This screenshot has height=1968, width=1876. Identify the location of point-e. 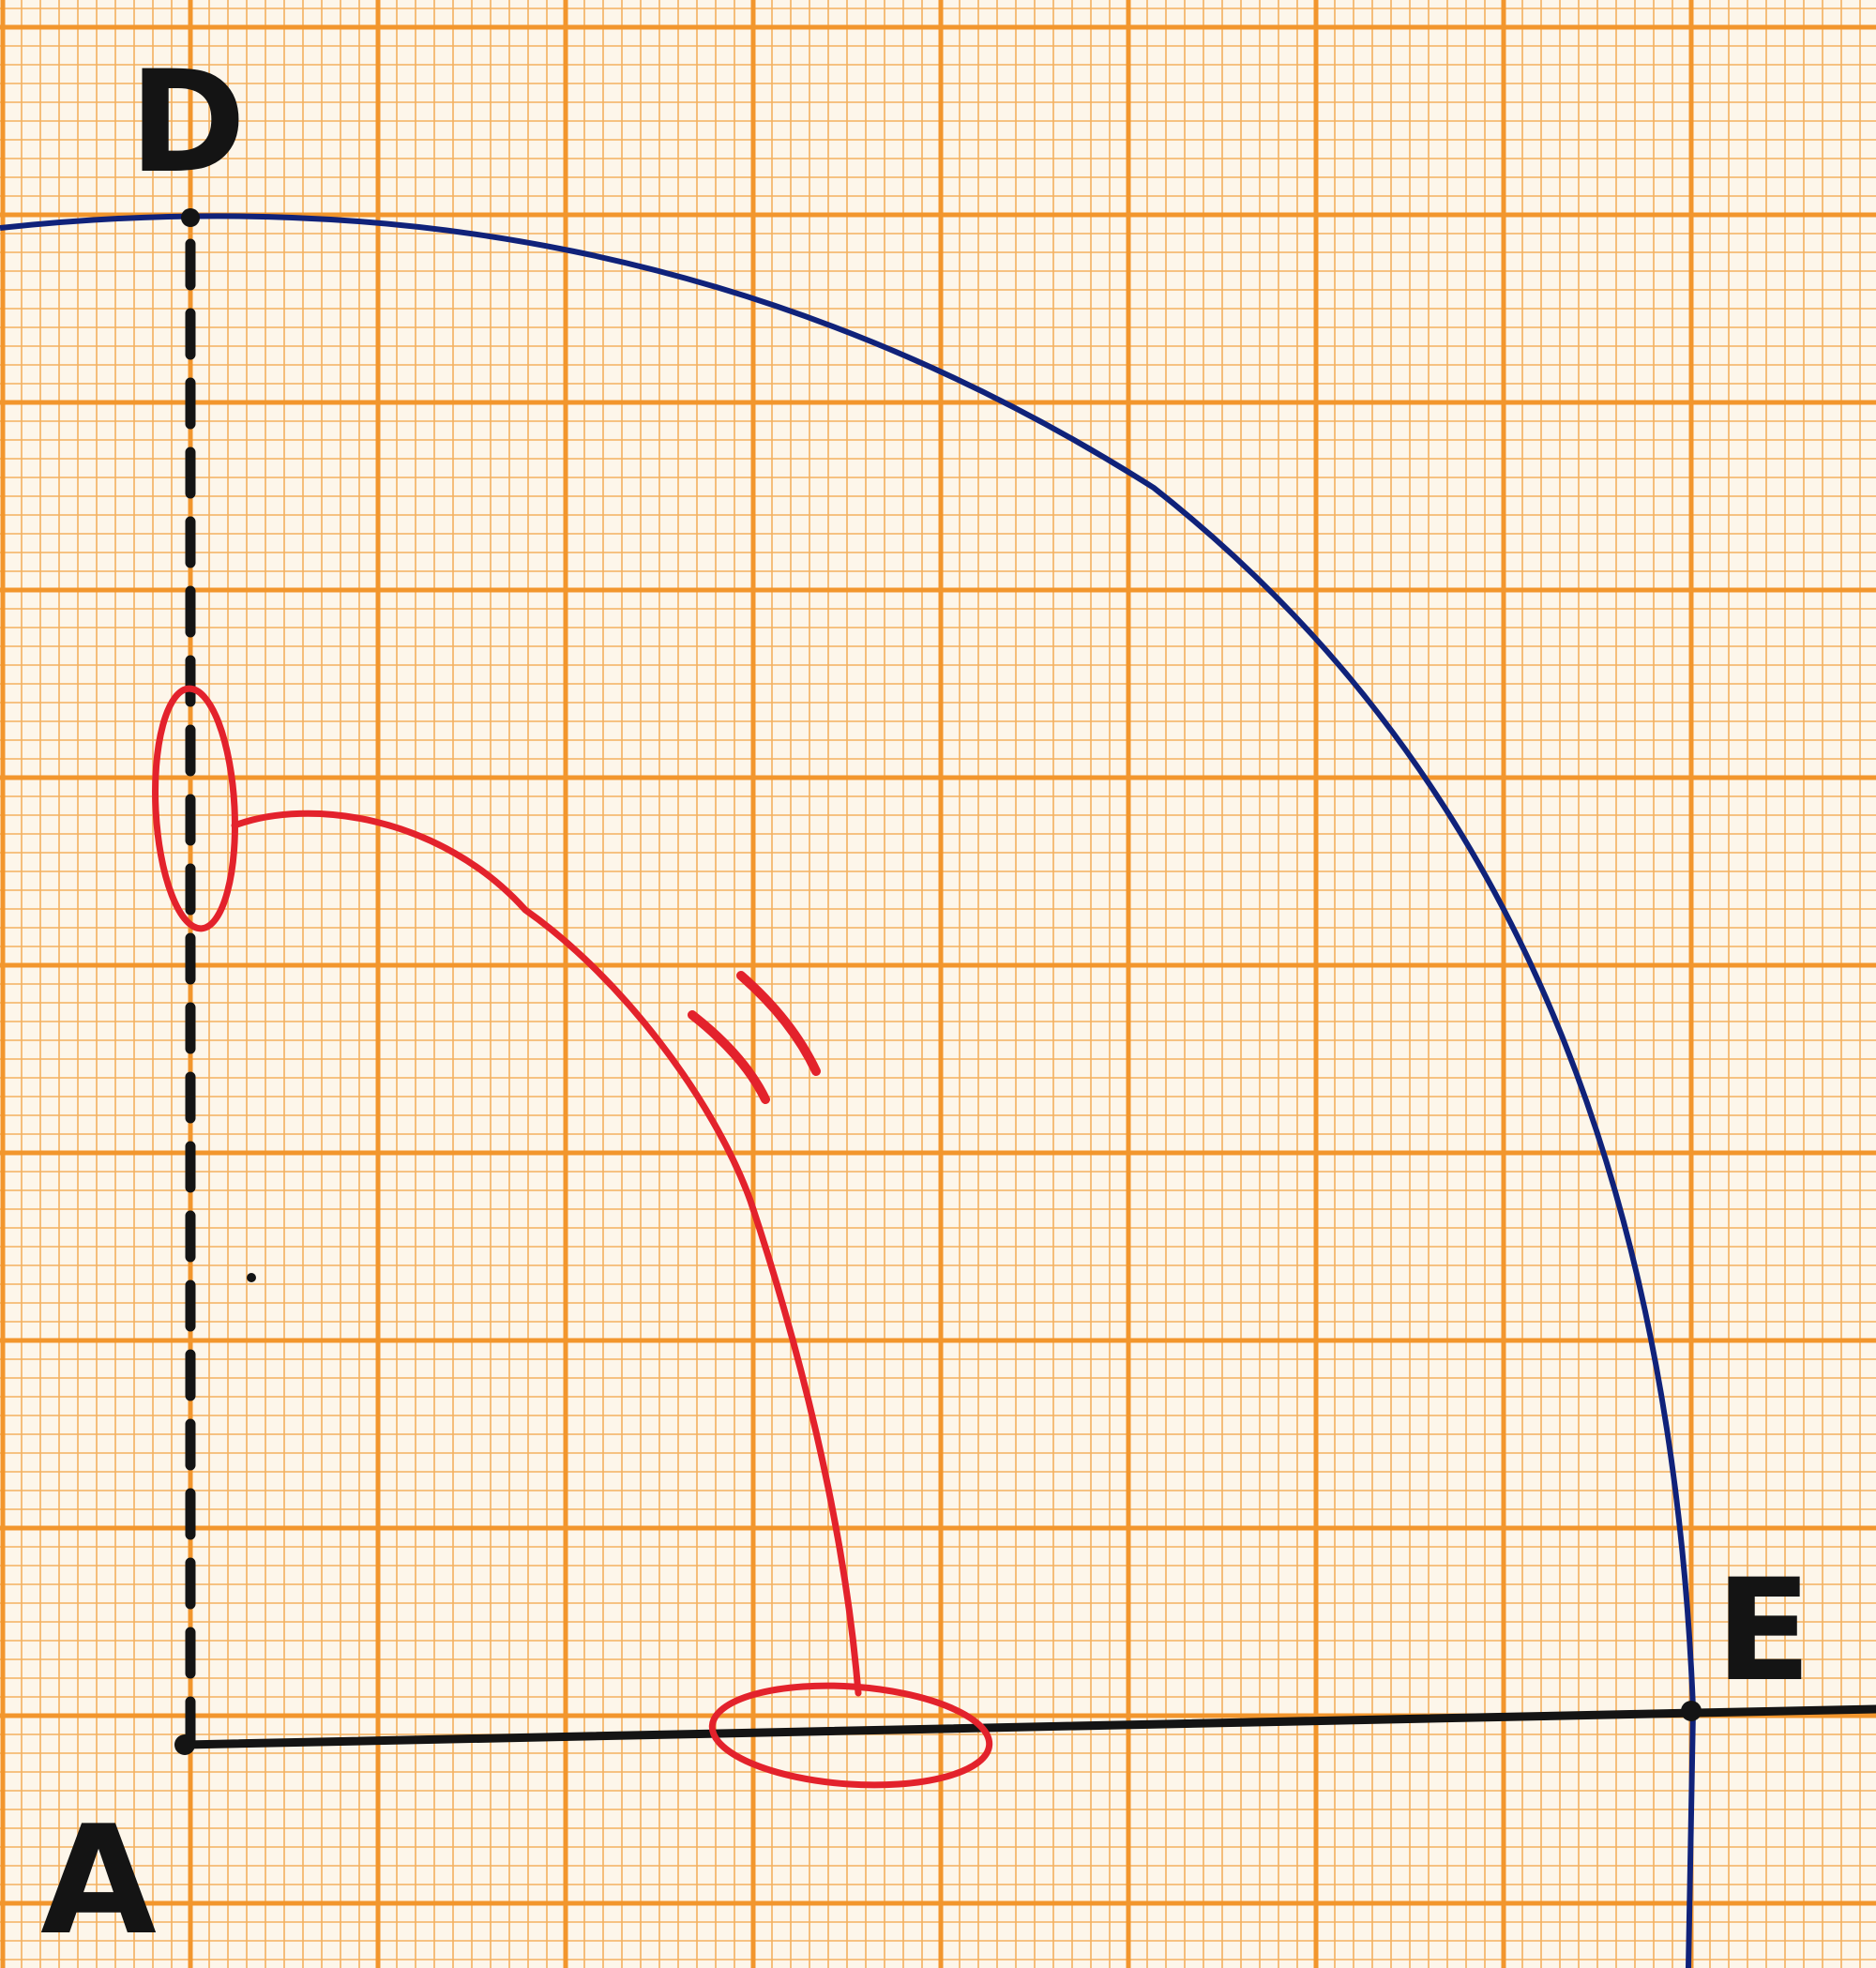
(1691, 1711).